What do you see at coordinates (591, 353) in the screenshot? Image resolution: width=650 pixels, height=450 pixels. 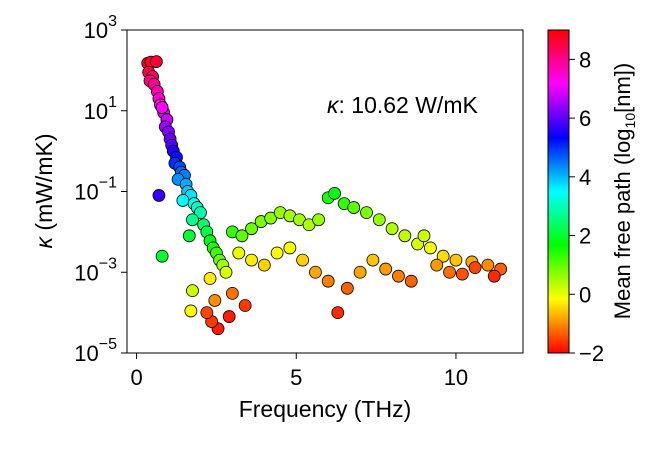 I see `colorbar-tick-label: −2` at bounding box center [591, 353].